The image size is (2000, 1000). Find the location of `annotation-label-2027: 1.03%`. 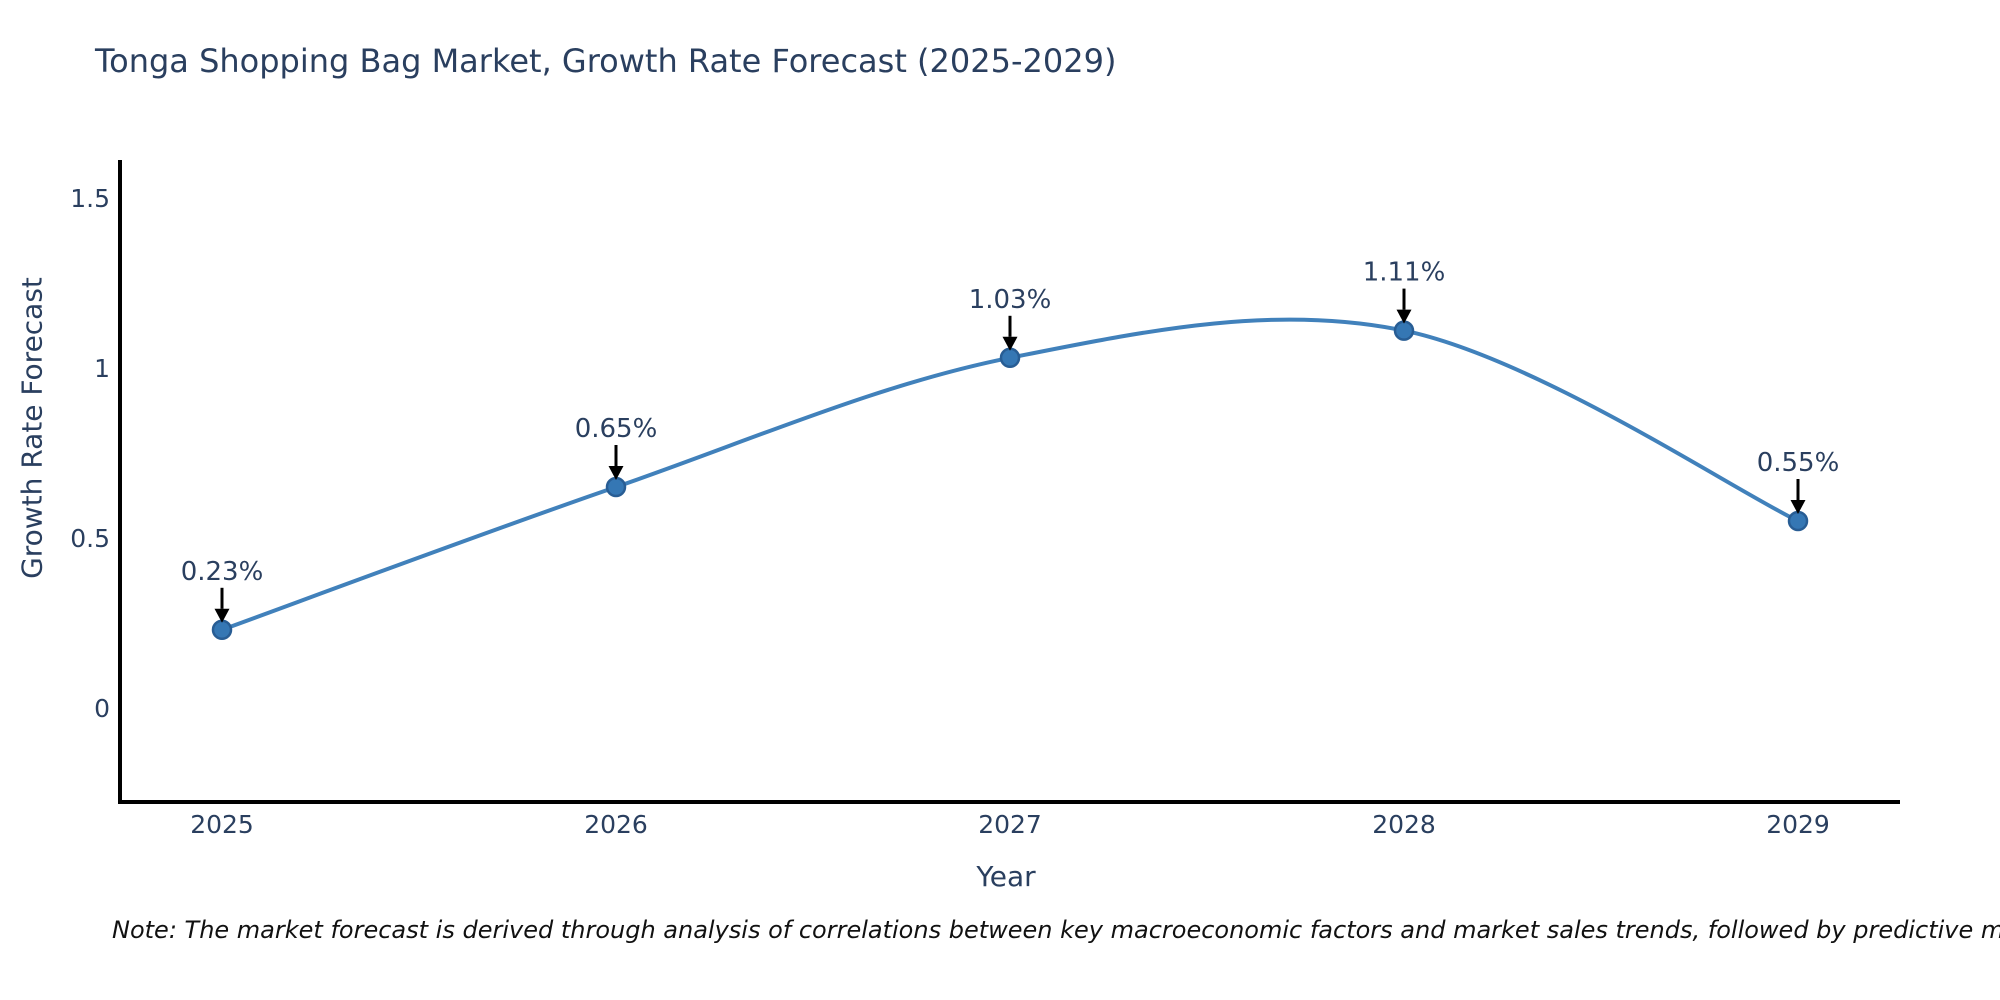

annotation-label-2027: 1.03% is located at coordinates (1010, 300).